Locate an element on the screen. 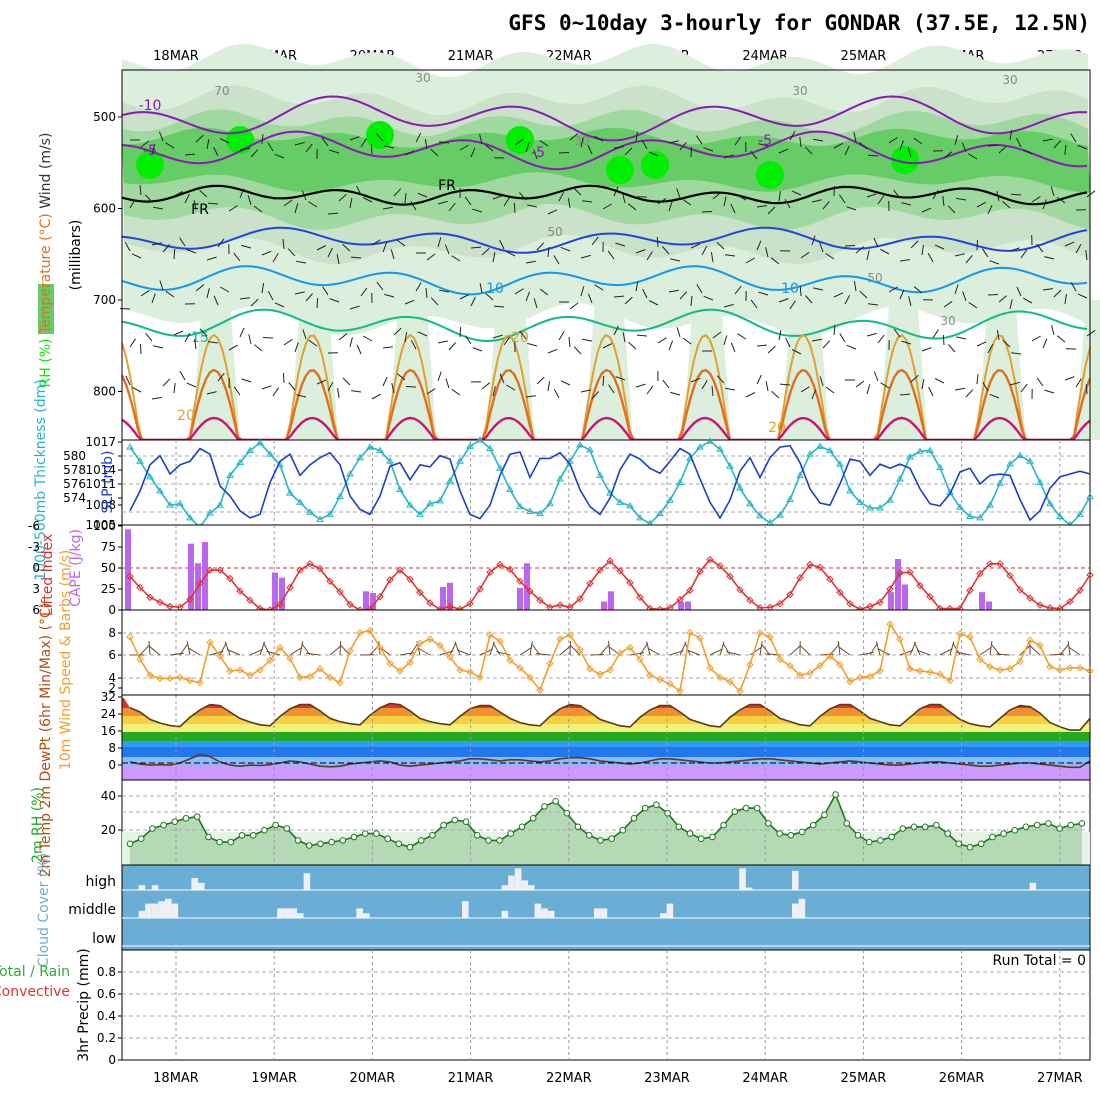  tick-label: 580 is located at coordinates (74, 456).